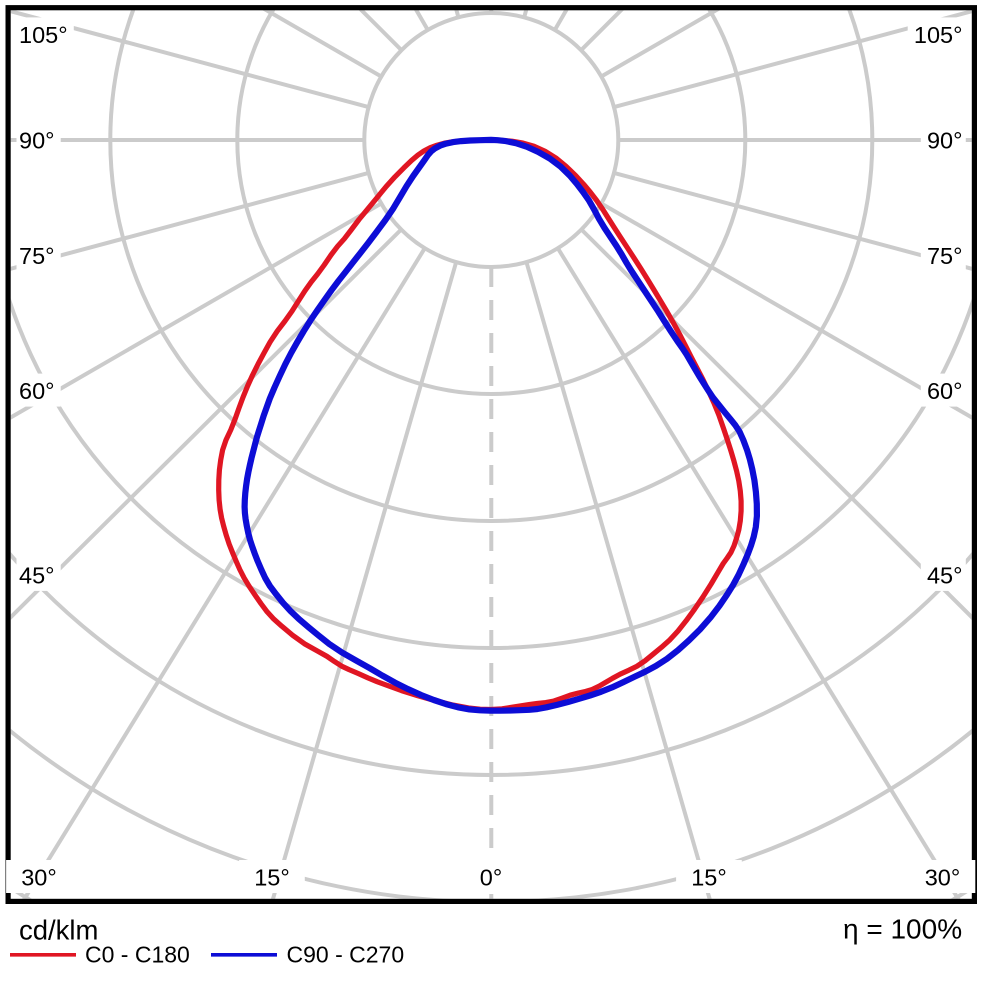  Describe the element at coordinates (902, 929) in the screenshot. I see `svg-text: η = 100%` at that location.